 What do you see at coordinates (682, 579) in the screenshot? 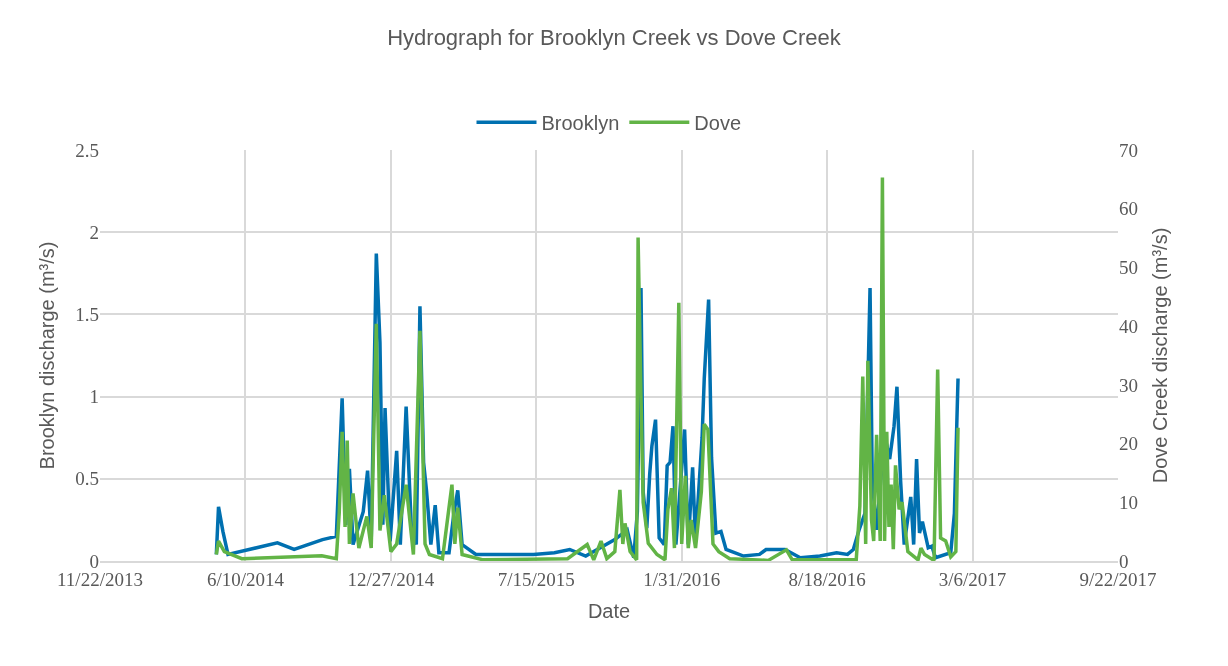
I see `x-tick-label: 1/31/2016` at bounding box center [682, 579].